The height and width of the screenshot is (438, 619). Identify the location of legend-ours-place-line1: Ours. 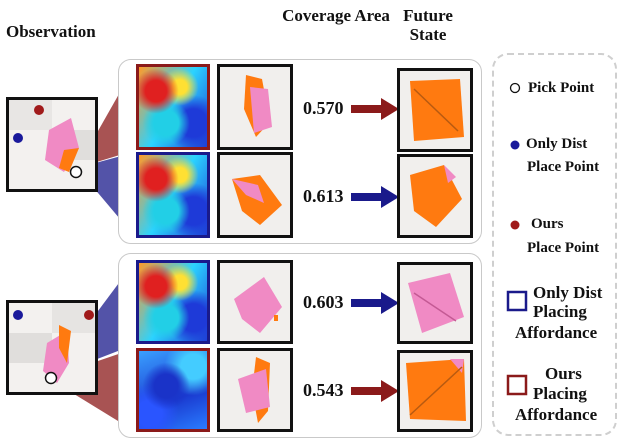
(547, 224).